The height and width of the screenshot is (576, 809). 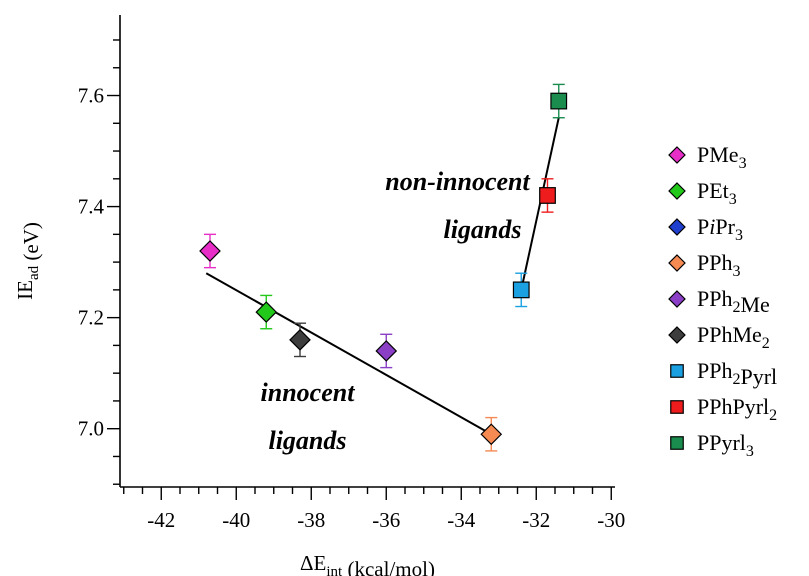 I want to click on legend-label: PMe3, so click(x=722, y=157).